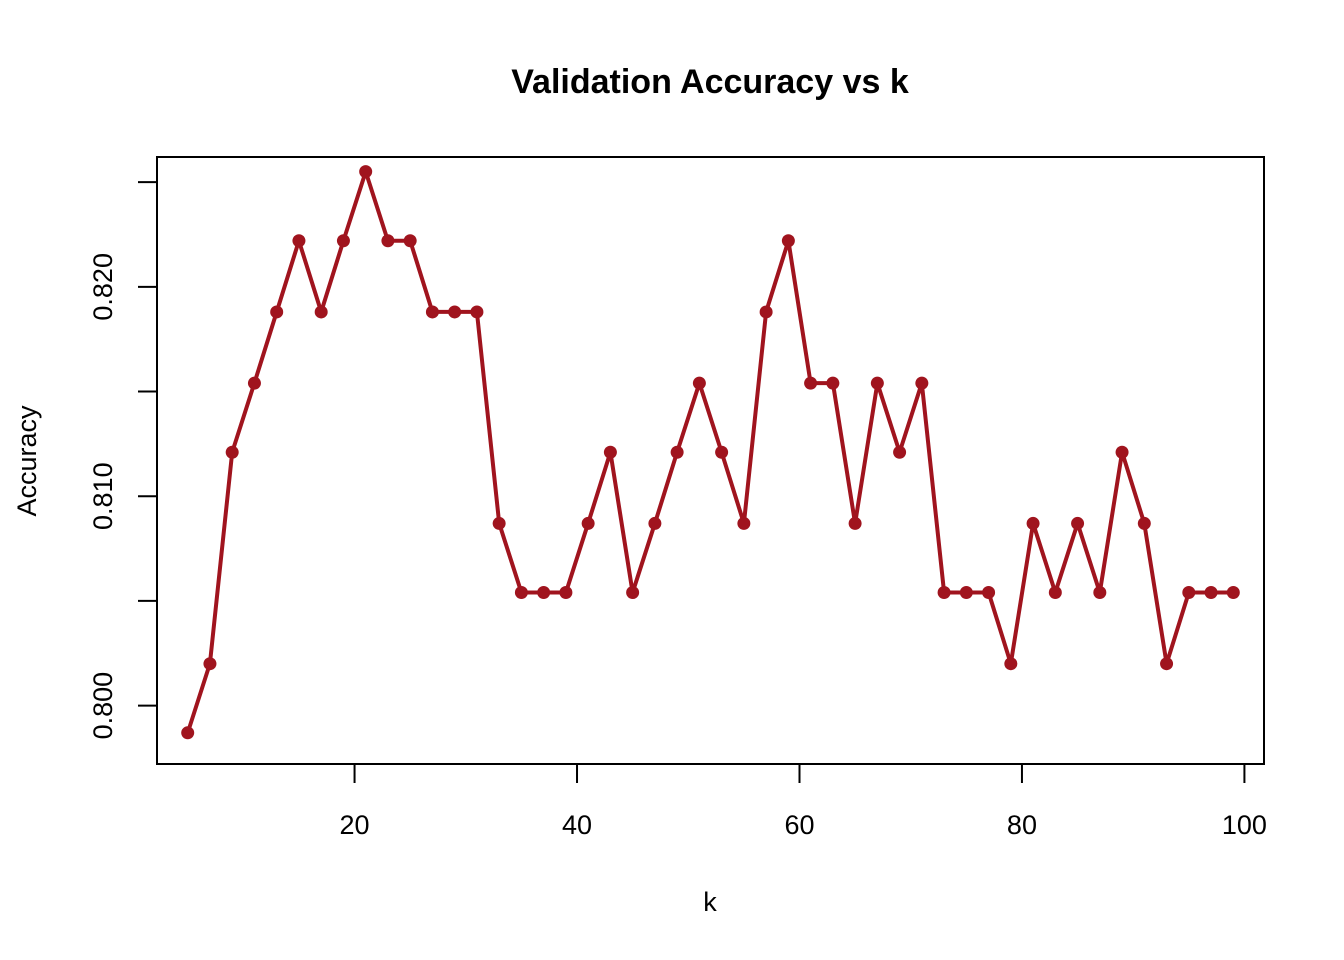  I want to click on x-axis: 20 40 60 80 100, so click(803, 801).